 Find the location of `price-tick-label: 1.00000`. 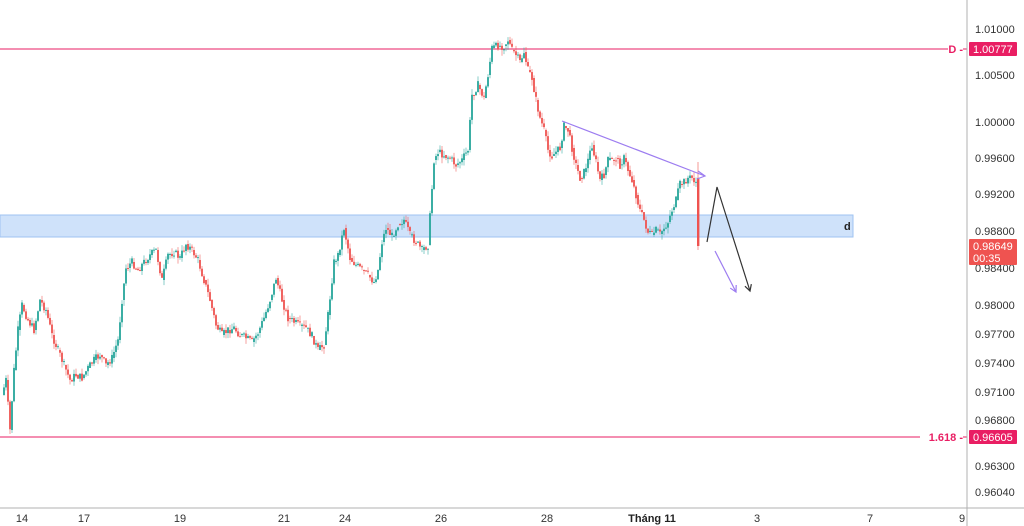

price-tick-label: 1.00000 is located at coordinates (995, 123).